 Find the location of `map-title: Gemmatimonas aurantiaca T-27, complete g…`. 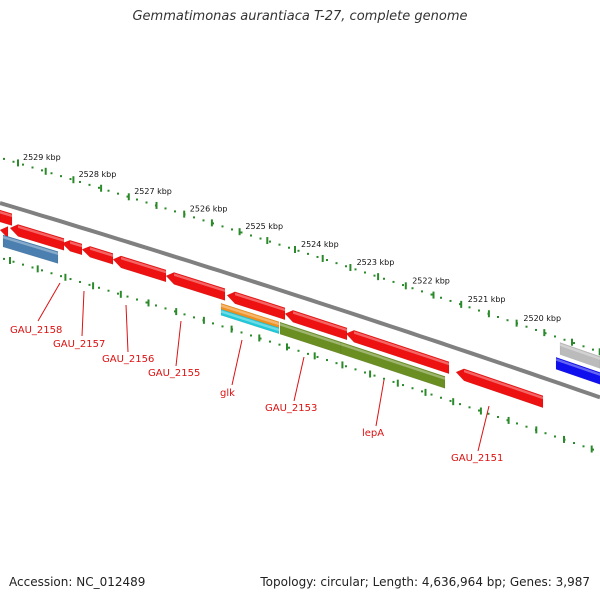

map-title: Gemmatimonas aurantiaca T-27, complete g… is located at coordinates (300, 16).